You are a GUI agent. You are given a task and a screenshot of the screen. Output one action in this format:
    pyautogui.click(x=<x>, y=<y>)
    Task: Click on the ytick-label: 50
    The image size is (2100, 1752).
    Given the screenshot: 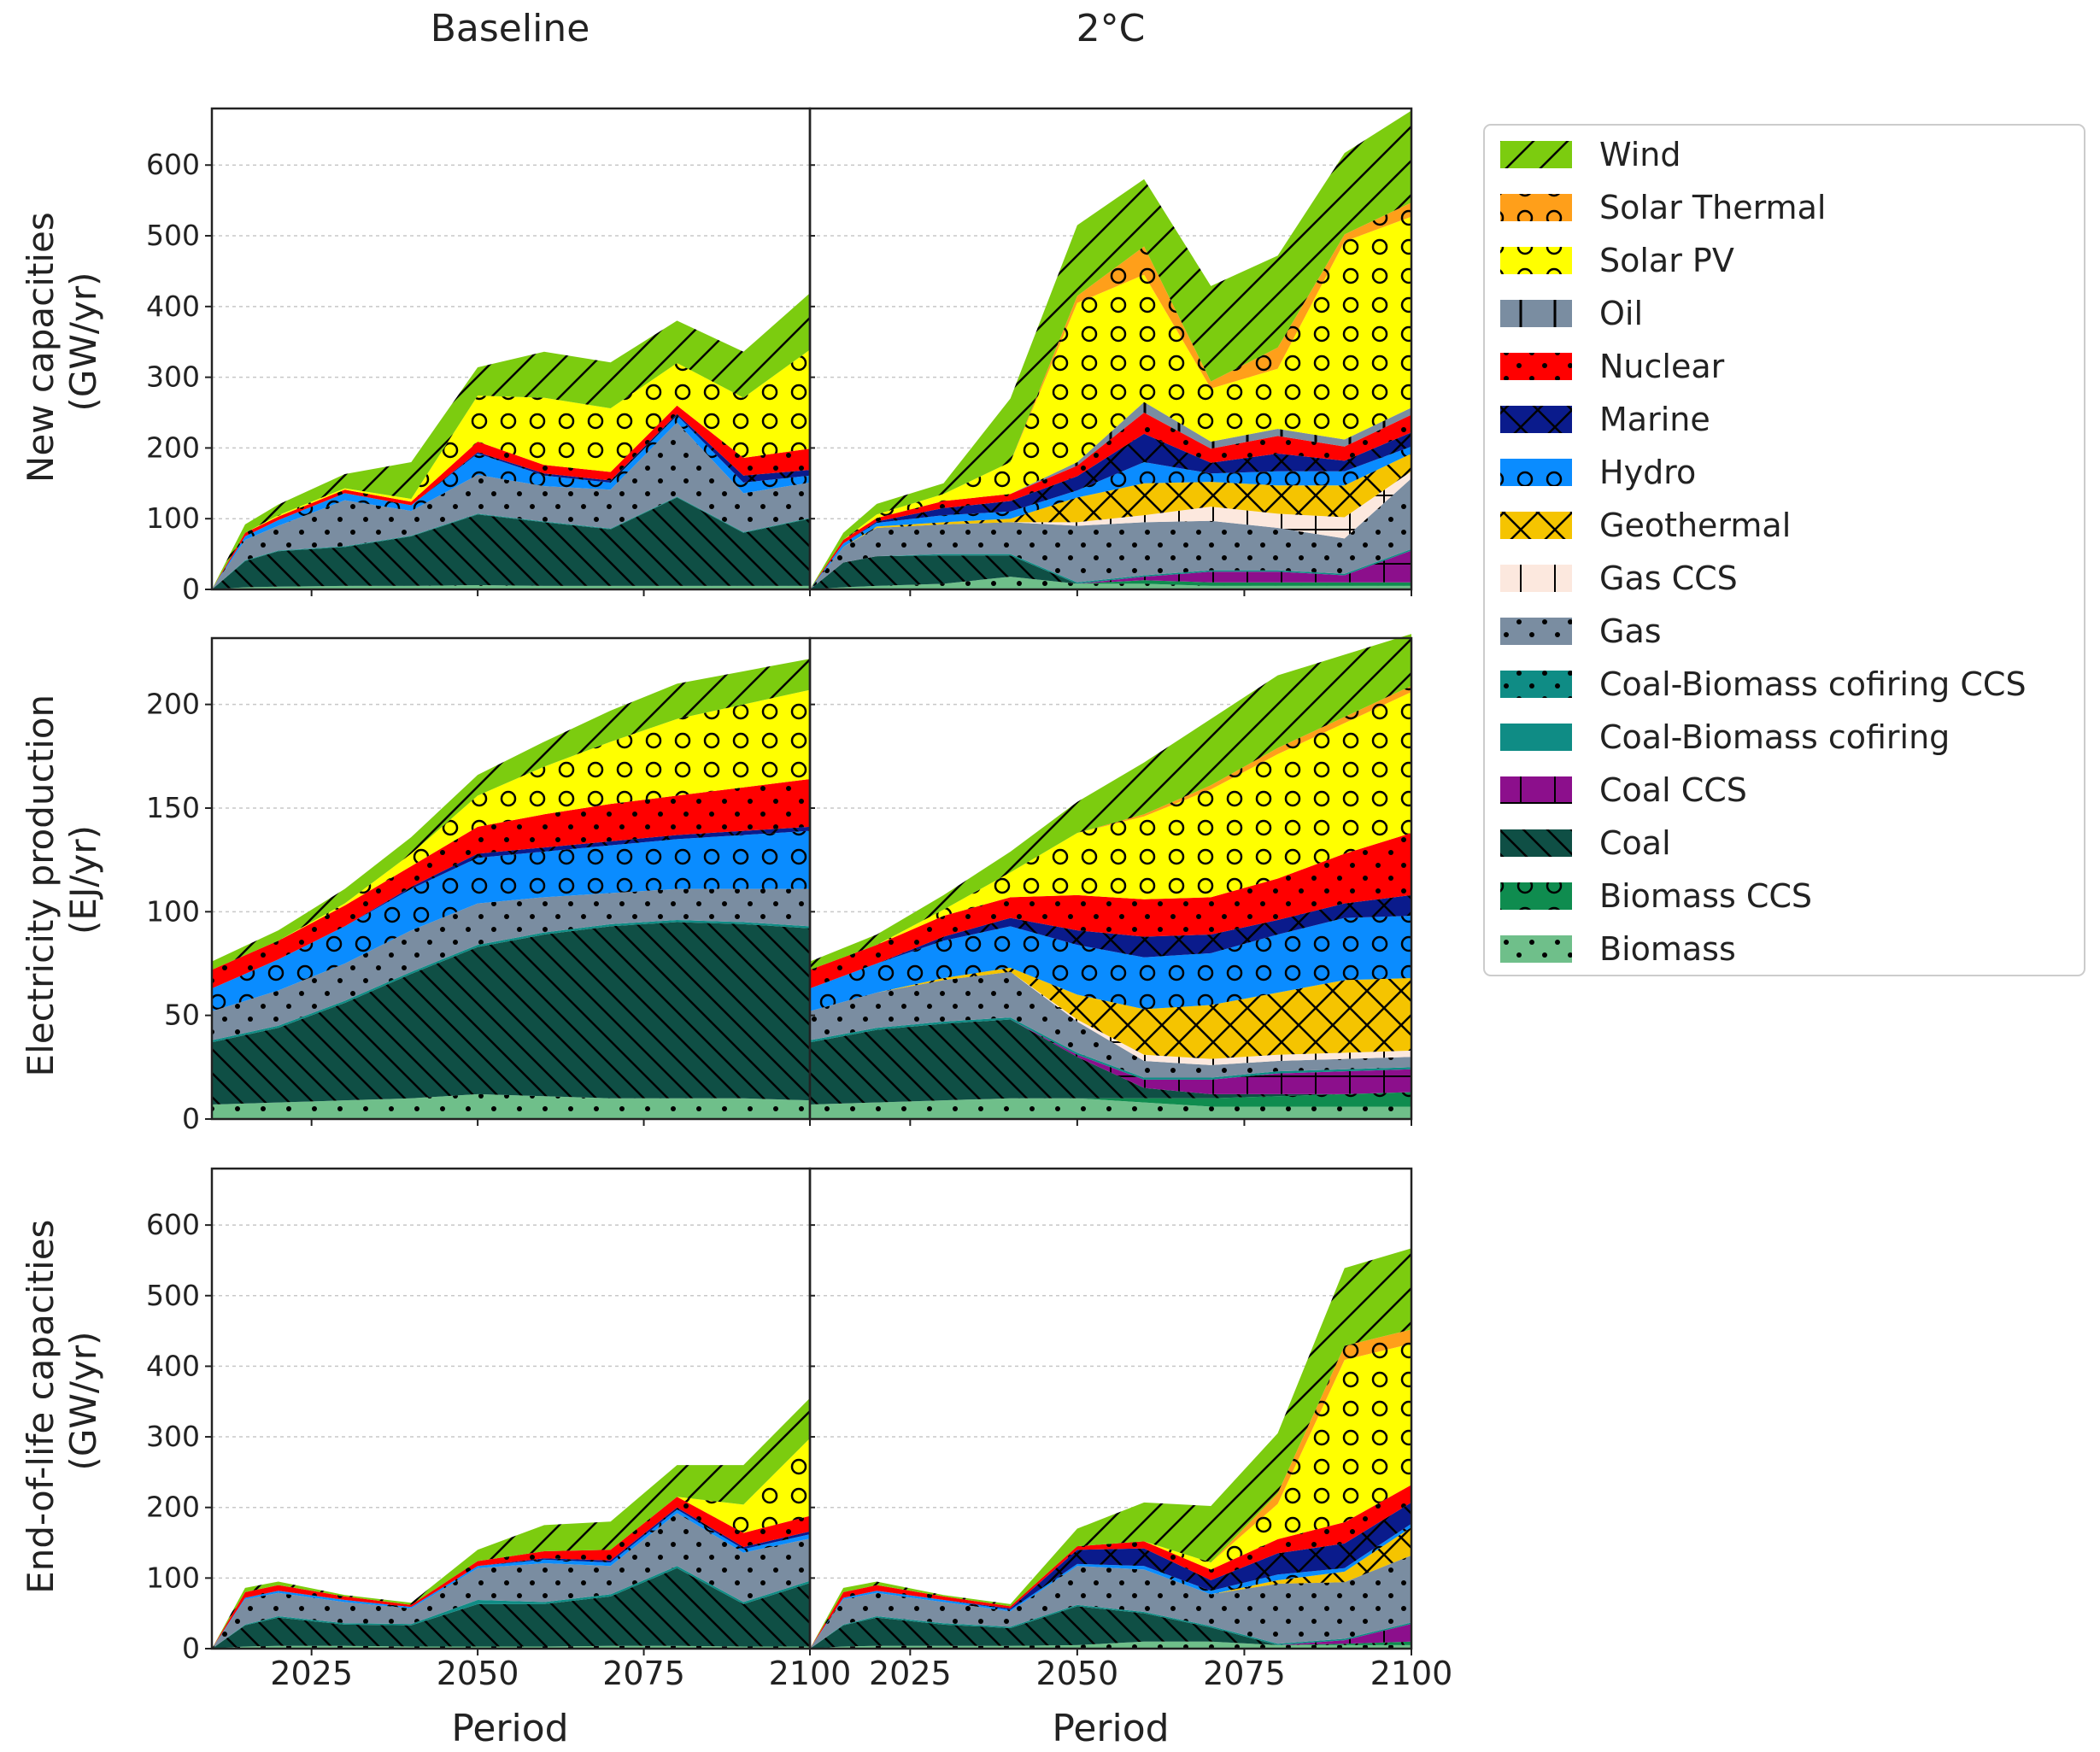 What is the action you would take?
    pyautogui.click(x=182, y=1015)
    